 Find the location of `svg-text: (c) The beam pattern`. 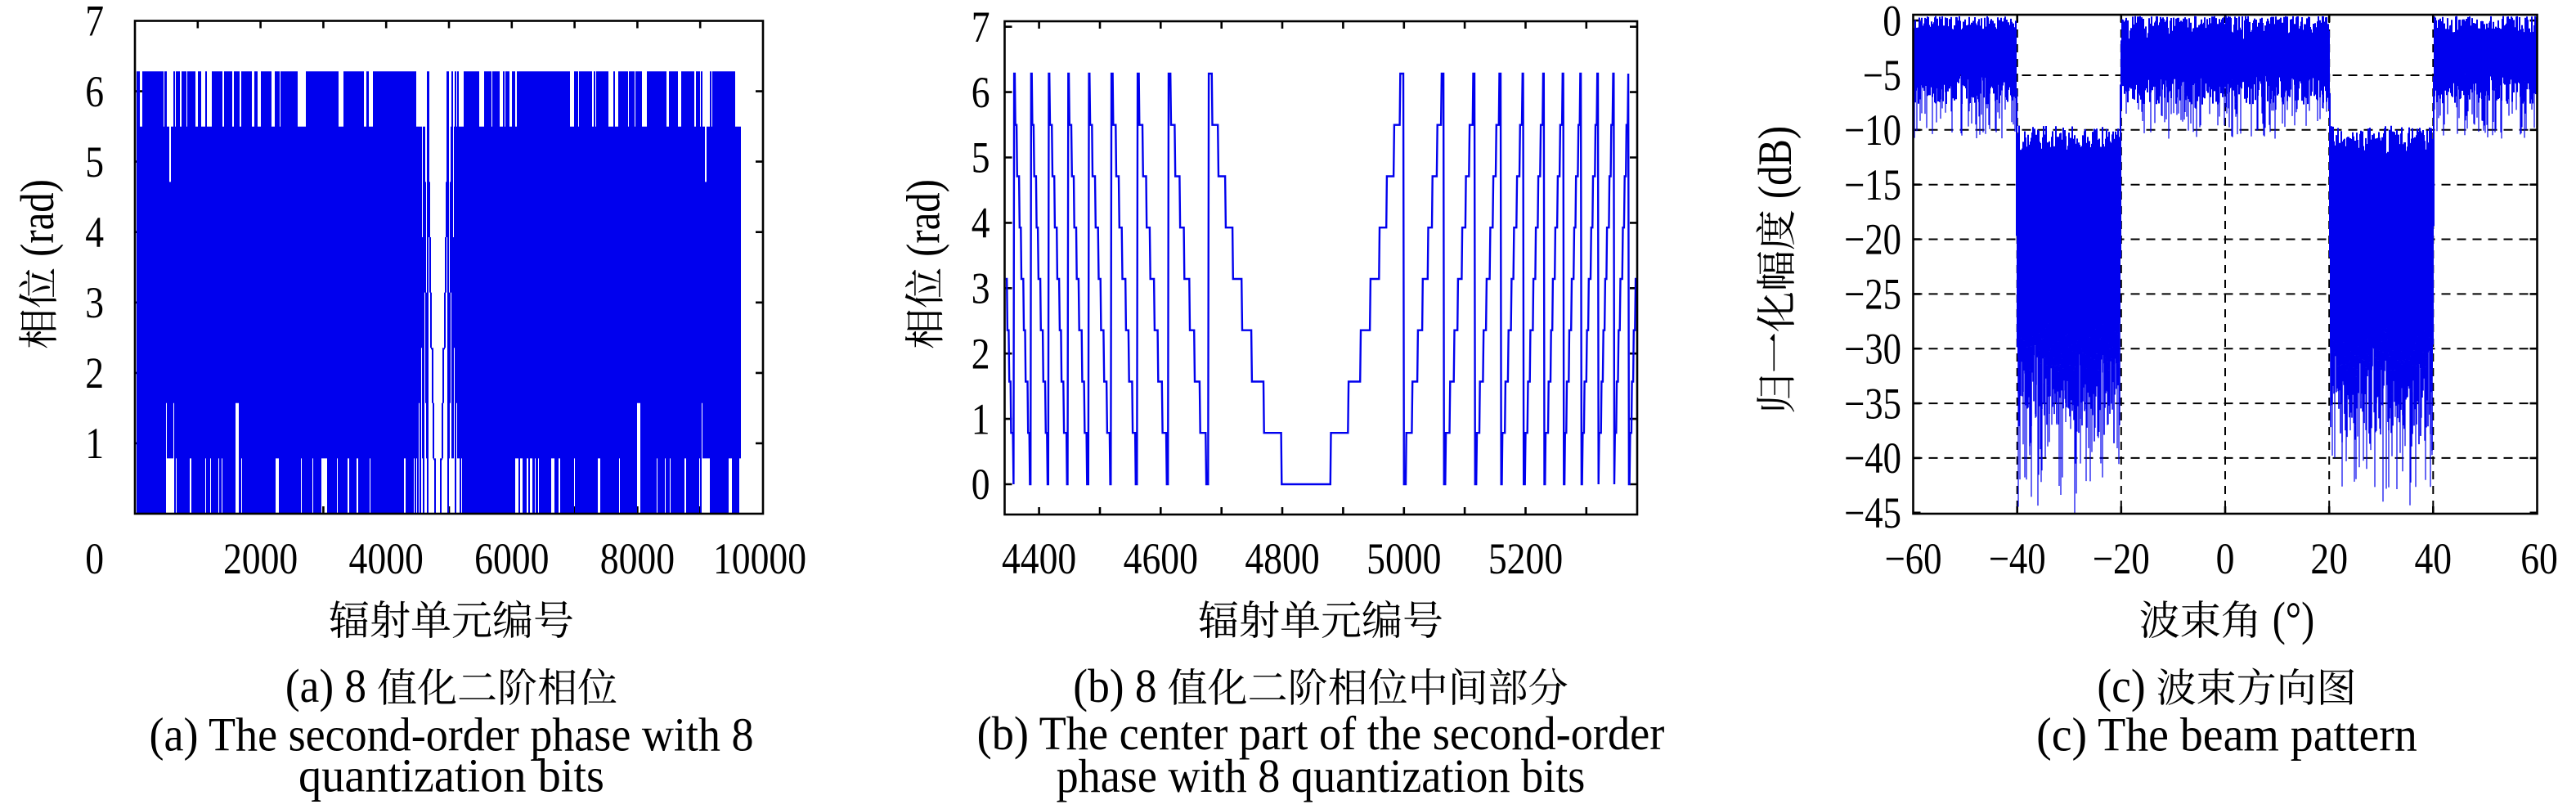

svg-text: (c) The beam pattern is located at coordinates (2226, 735).